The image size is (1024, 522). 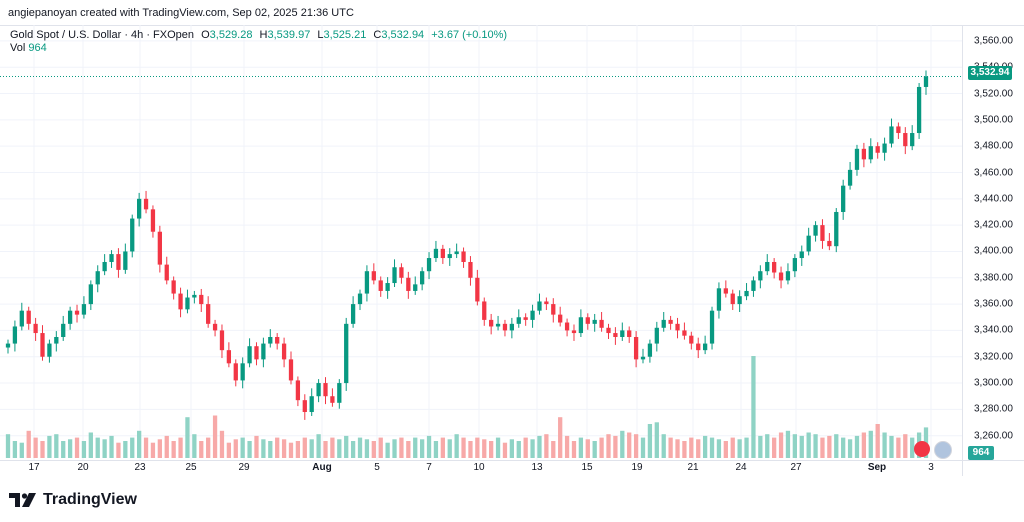 I want to click on time-axis-label: 24, so click(x=741, y=467).